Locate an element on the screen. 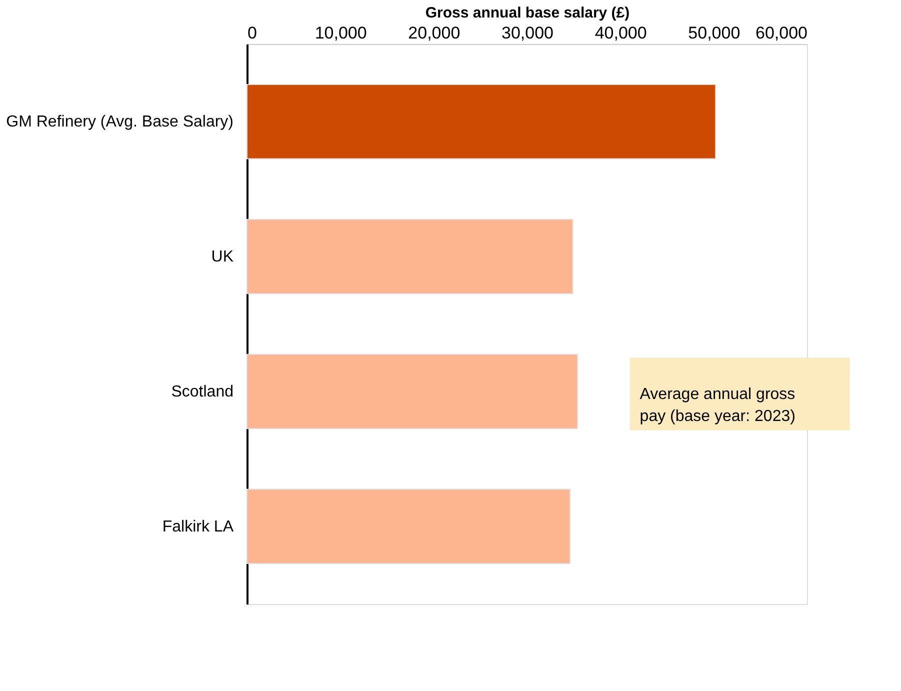  y-tick-label: Scotland is located at coordinates (202, 391).